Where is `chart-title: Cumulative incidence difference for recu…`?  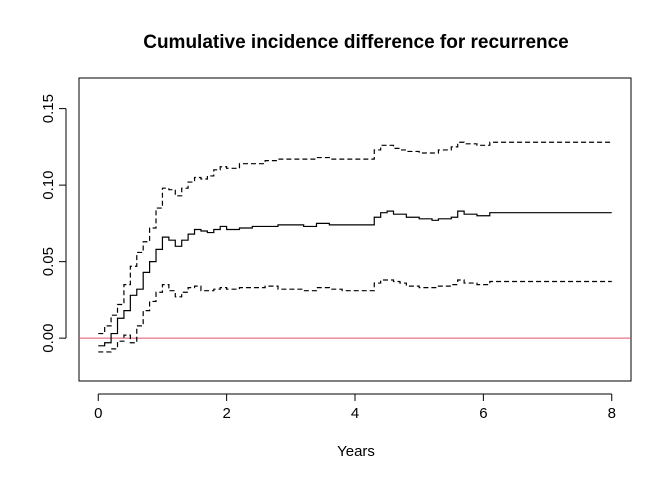 chart-title: Cumulative incidence difference for recu… is located at coordinates (356, 42).